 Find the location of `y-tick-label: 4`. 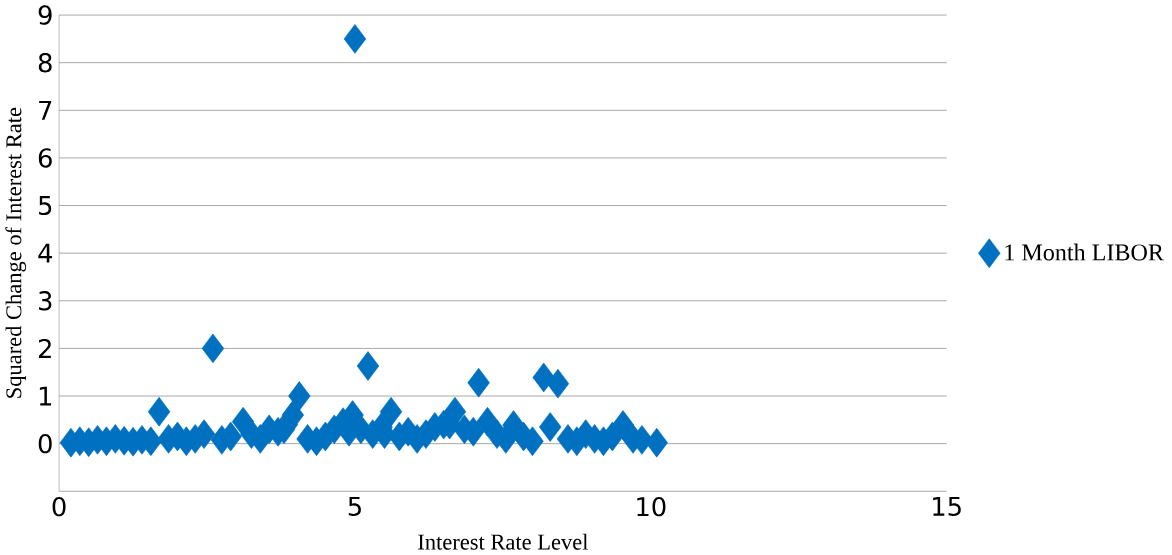

y-tick-label: 4 is located at coordinates (45, 253).